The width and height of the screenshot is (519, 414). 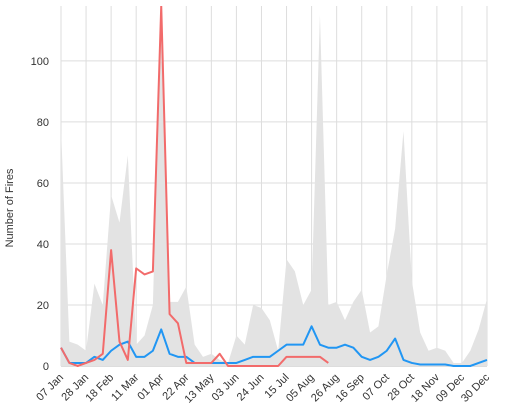 I want to click on y-axis-label: Number of Fires, so click(x=10, y=207).